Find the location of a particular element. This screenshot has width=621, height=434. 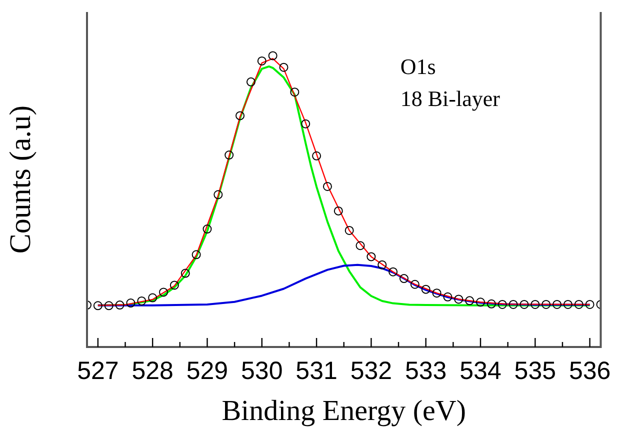

x-tick-label: 532 is located at coordinates (371, 370).